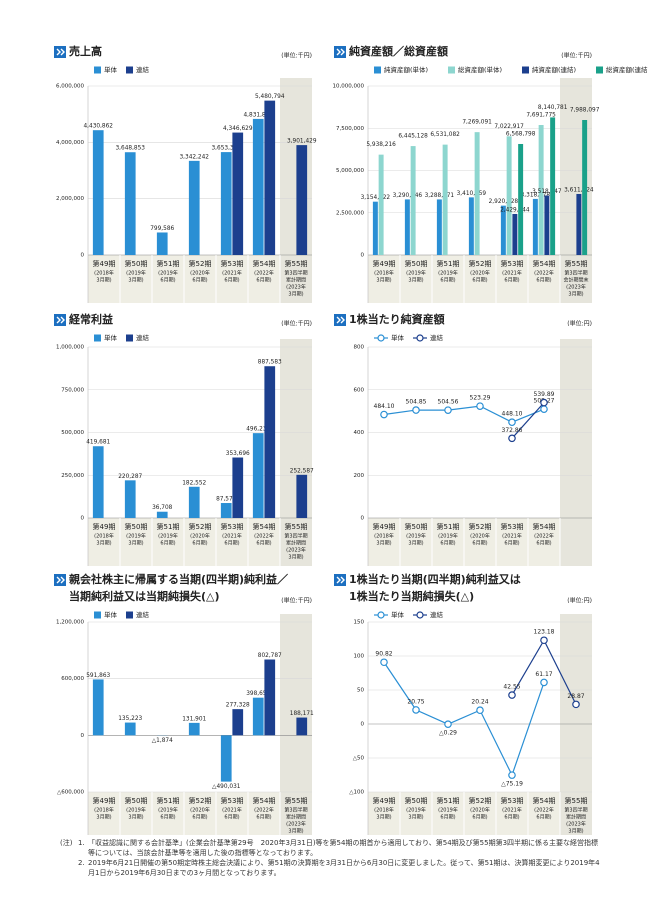 This screenshot has height=915, width=648. What do you see at coordinates (162, 229) in the screenshot?
I see `data-label: 799,586` at bounding box center [162, 229].